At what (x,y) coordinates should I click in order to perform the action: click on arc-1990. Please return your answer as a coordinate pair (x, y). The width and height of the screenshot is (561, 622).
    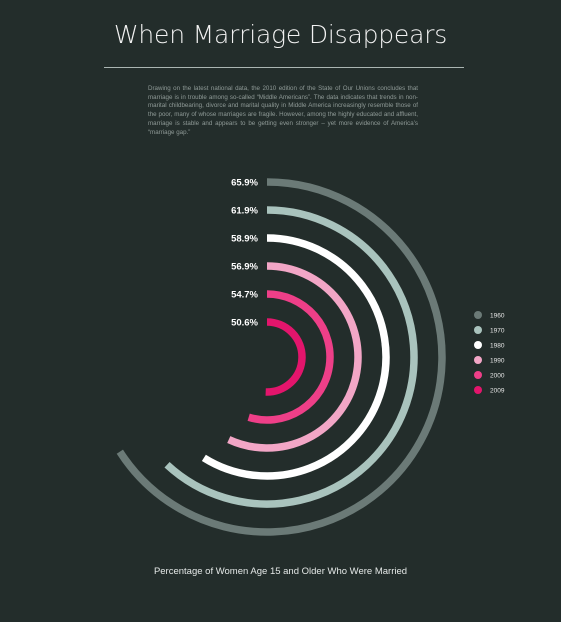
    Looking at the image, I should click on (294, 357).